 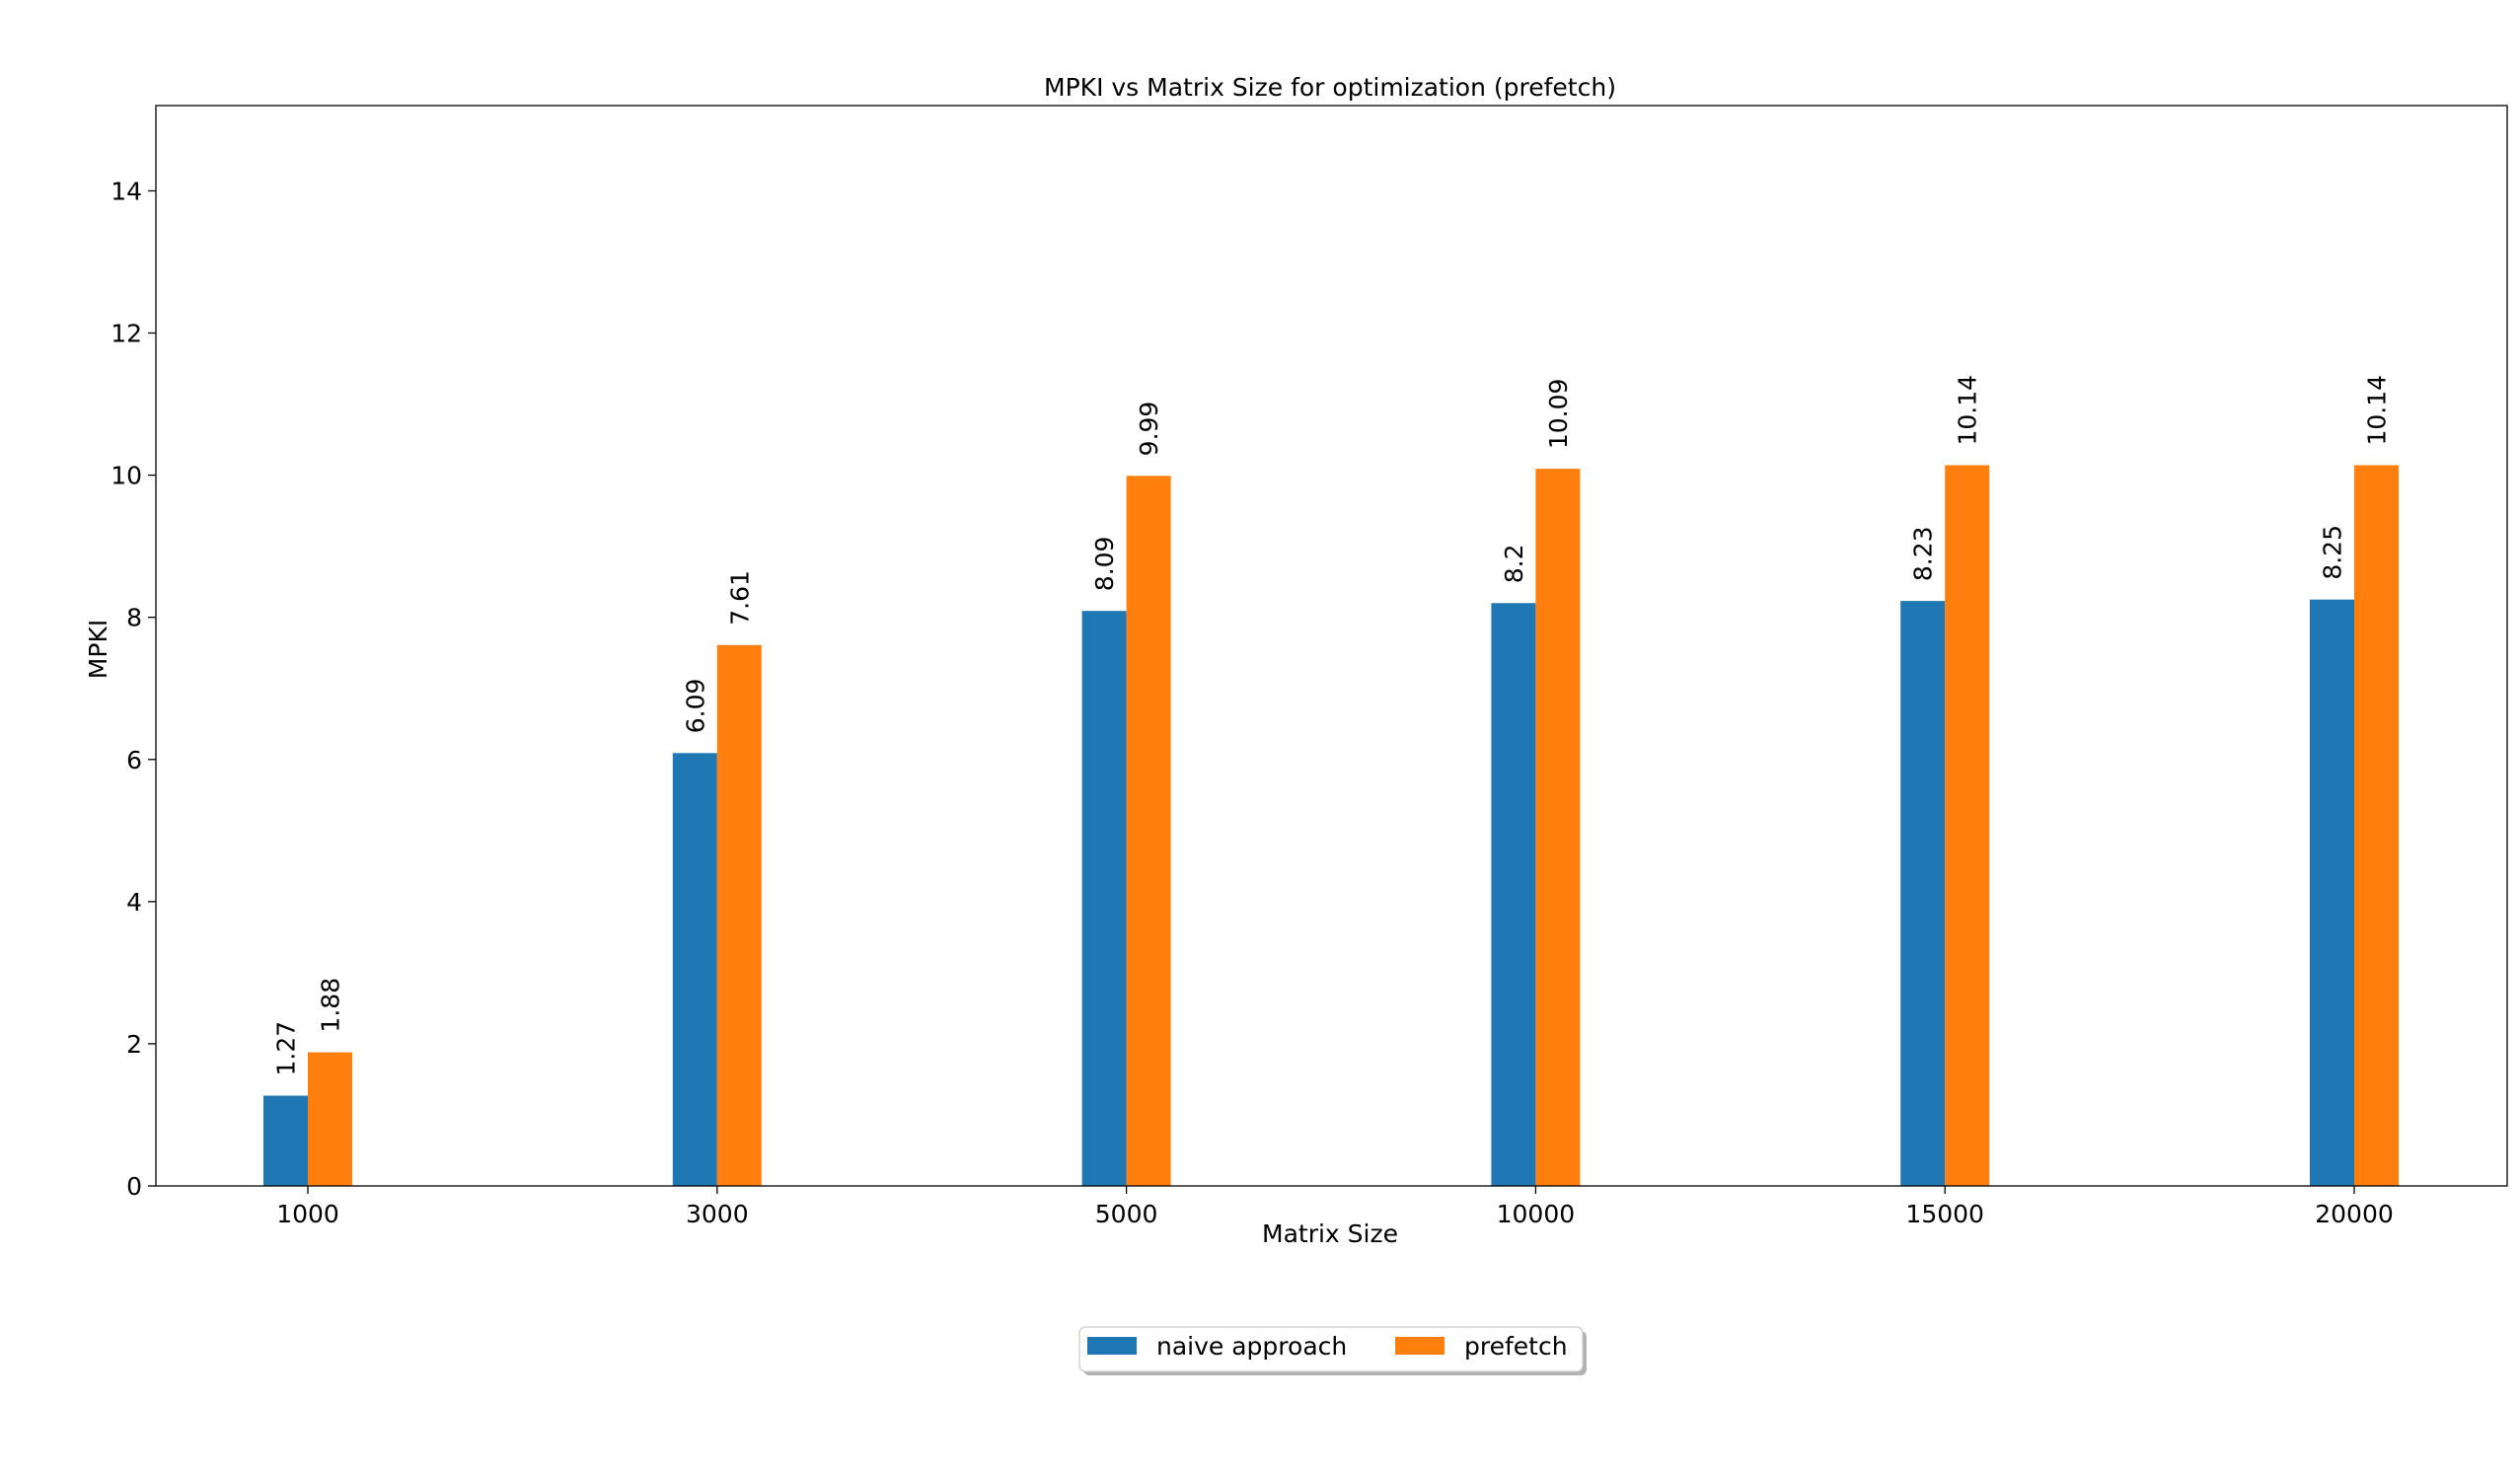 What do you see at coordinates (134, 760) in the screenshot?
I see `y-tick-label: 6` at bounding box center [134, 760].